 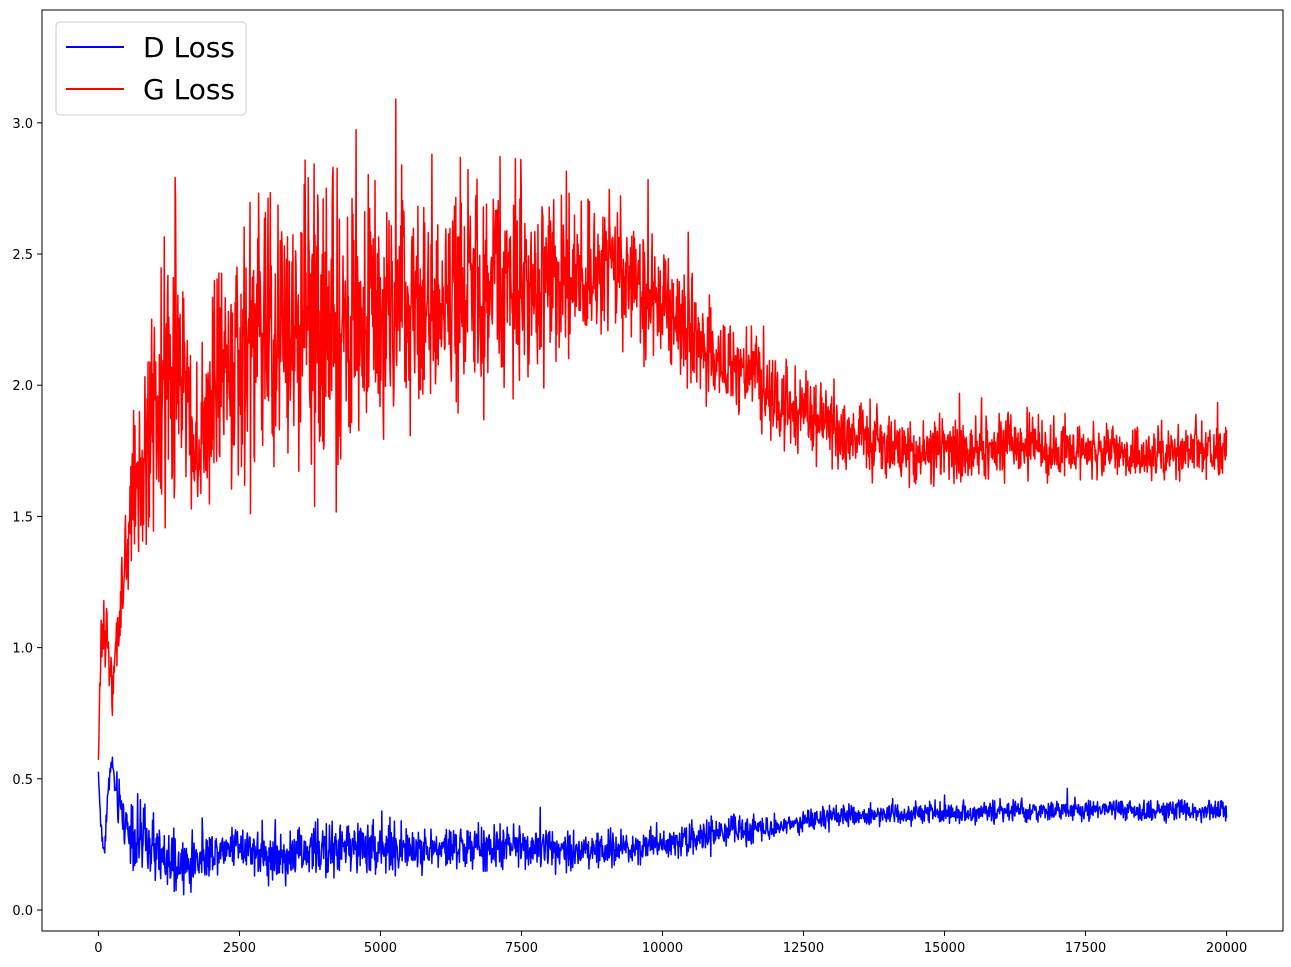 I want to click on x-tick-label: 10000, so click(x=662, y=948).